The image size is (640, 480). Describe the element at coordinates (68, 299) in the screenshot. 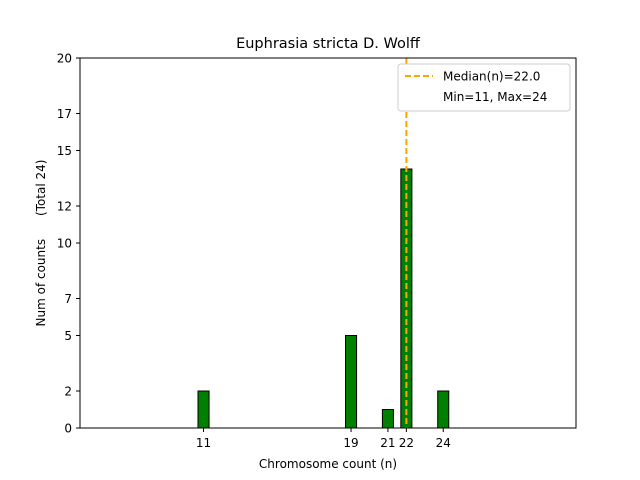

I see `y-tick-label-7: 7` at that location.